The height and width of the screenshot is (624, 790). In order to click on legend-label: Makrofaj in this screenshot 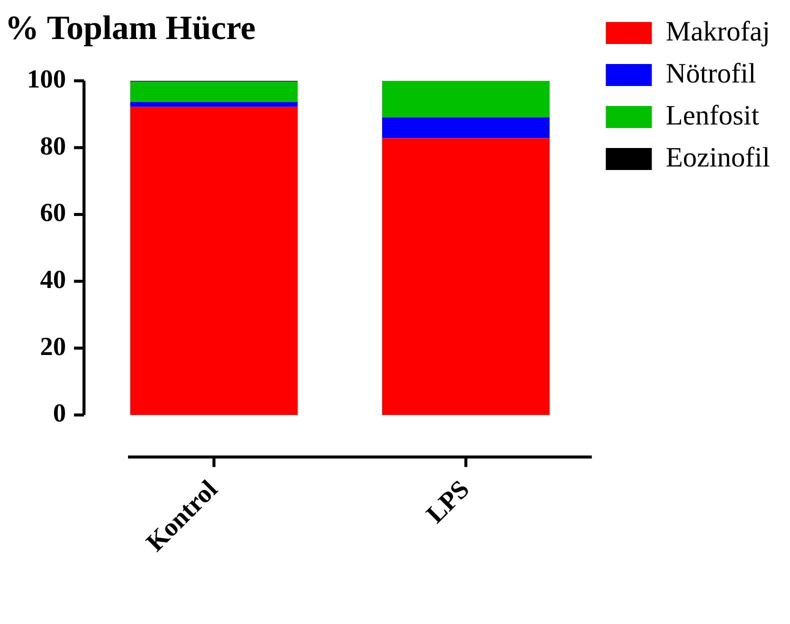, I will do `click(718, 32)`.